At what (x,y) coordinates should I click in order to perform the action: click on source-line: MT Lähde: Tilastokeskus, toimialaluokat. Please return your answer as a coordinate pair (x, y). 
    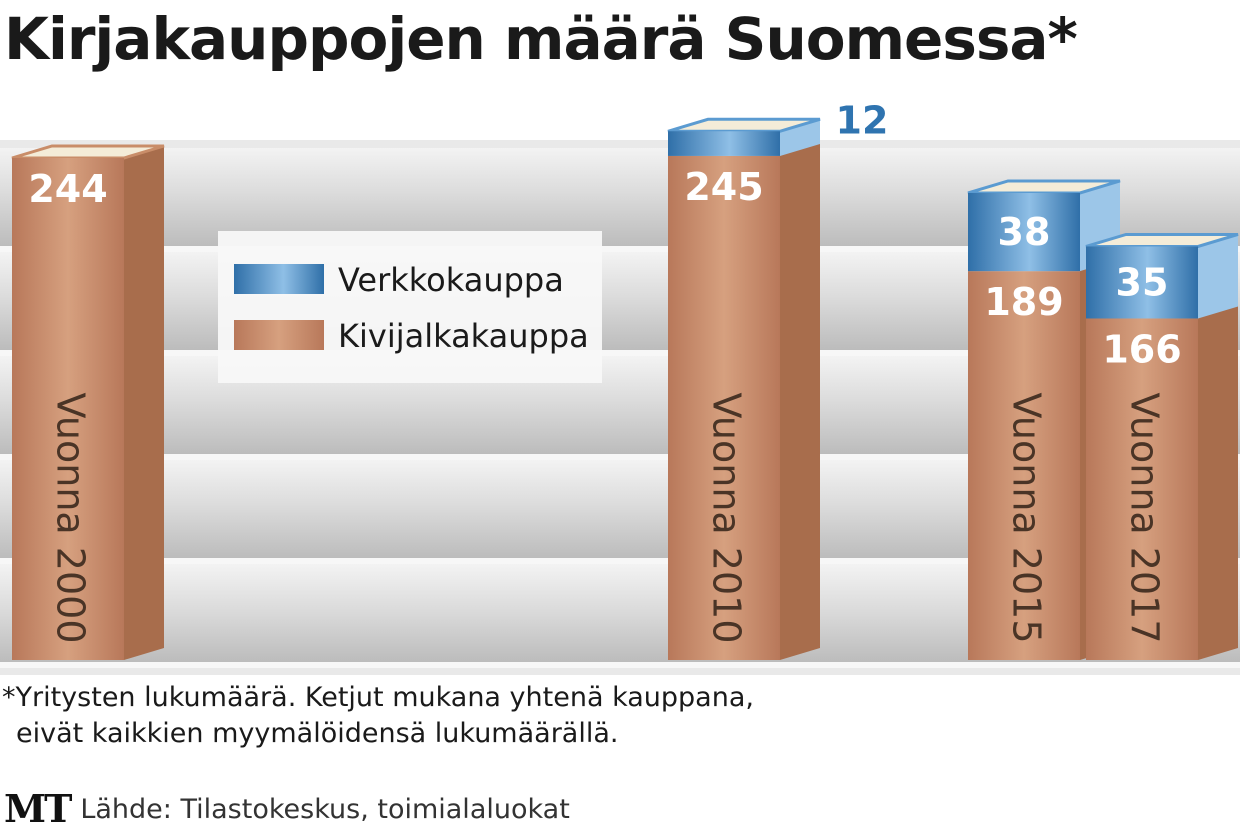
    Looking at the image, I should click on (287, 809).